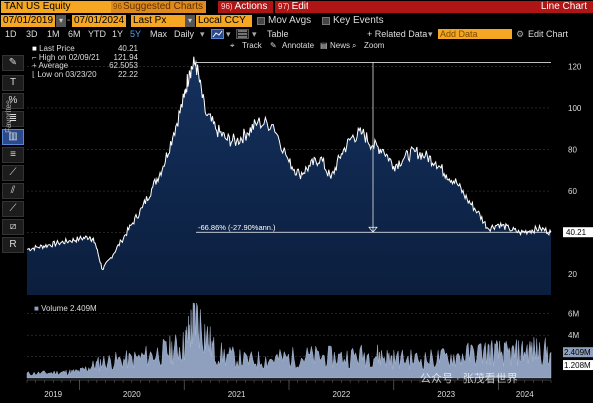  Describe the element at coordinates (573, 314) in the screenshot. I see `volume-ytick-label: 6M` at that location.